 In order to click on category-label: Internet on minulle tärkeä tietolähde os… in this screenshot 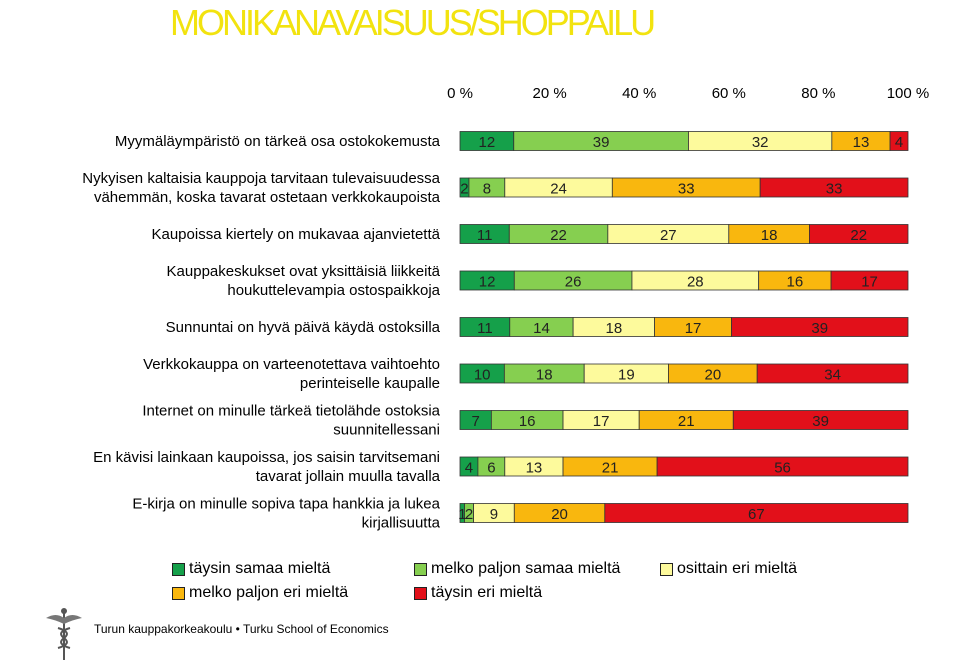, I will do `click(291, 411)`.